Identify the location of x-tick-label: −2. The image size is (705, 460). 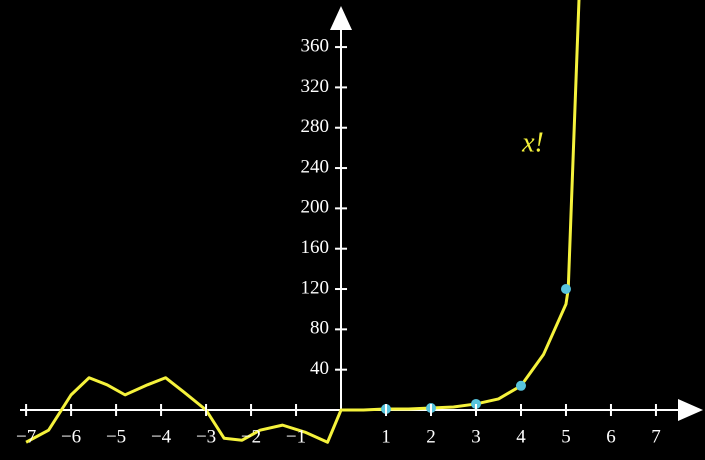
(251, 436).